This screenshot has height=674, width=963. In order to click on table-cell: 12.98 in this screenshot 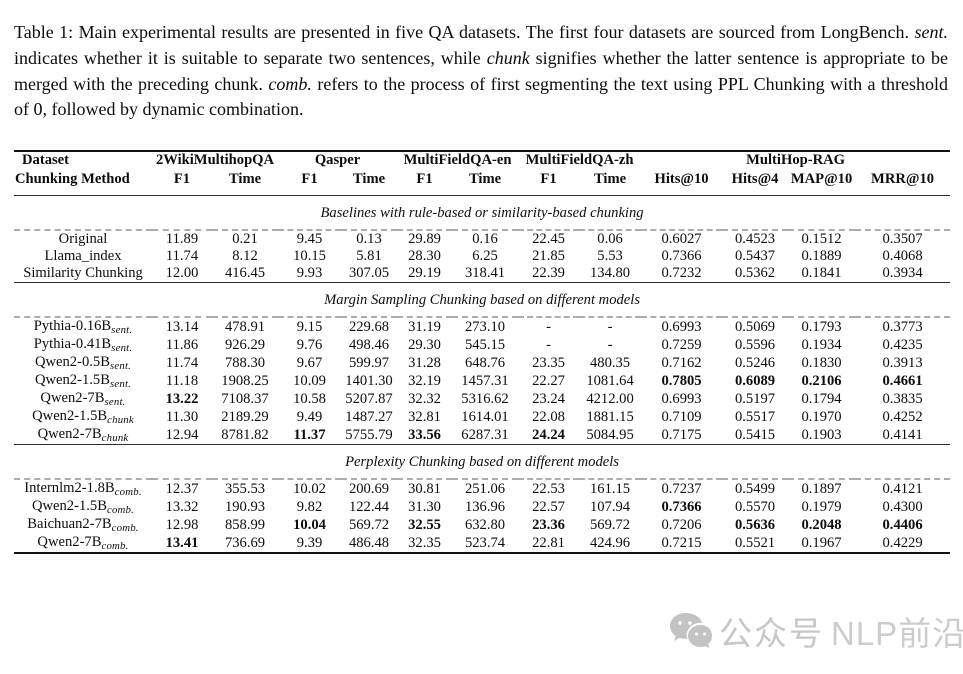, I will do `click(182, 524)`.